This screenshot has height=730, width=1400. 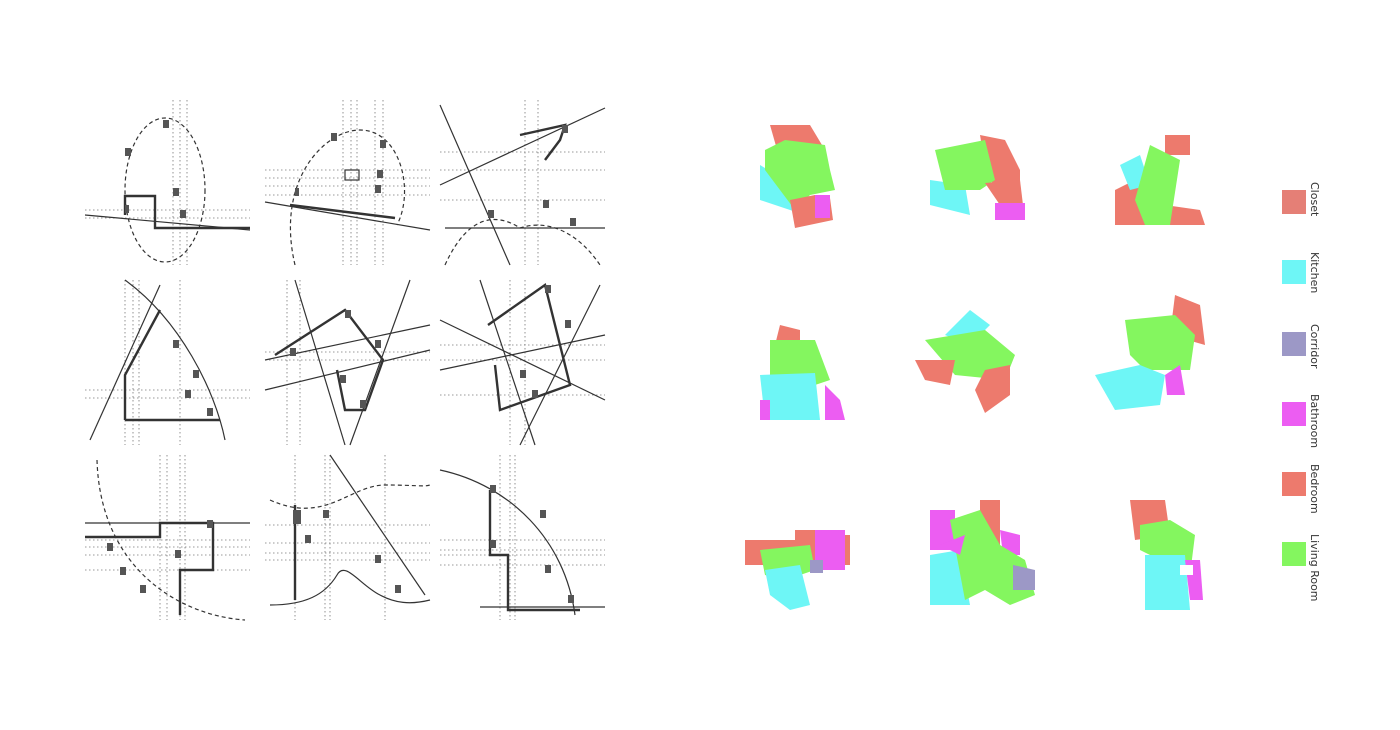 What do you see at coordinates (1294, 484) in the screenshot?
I see `legend-swatch-bedroom` at bounding box center [1294, 484].